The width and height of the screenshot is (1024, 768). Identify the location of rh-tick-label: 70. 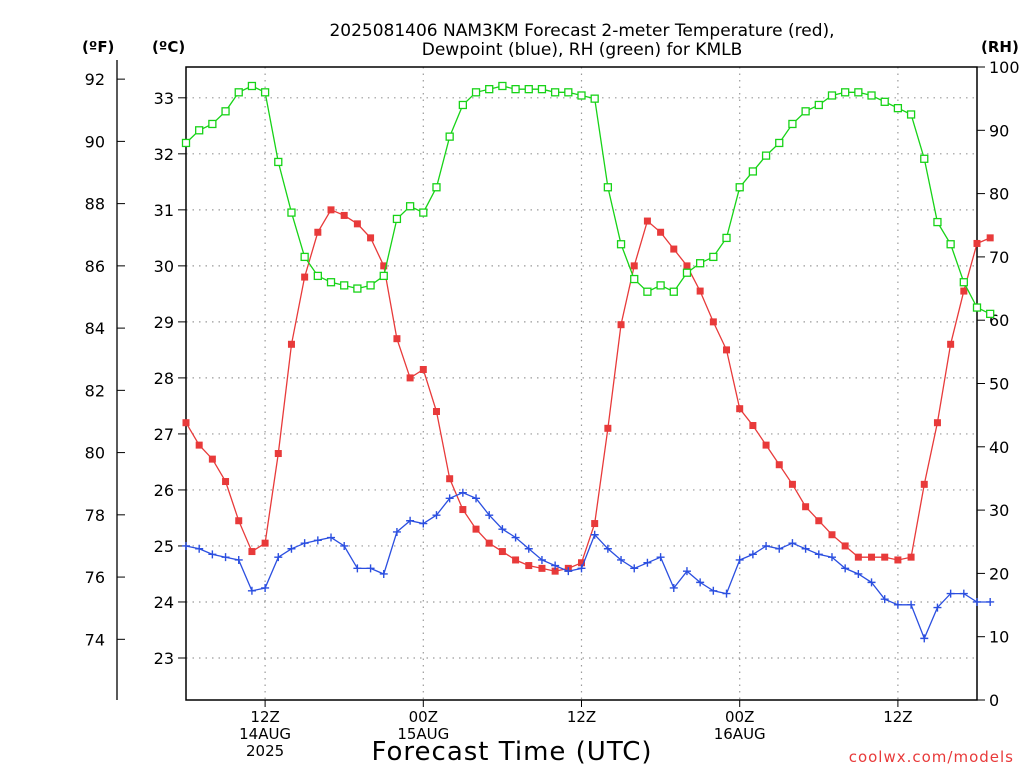
(999, 257).